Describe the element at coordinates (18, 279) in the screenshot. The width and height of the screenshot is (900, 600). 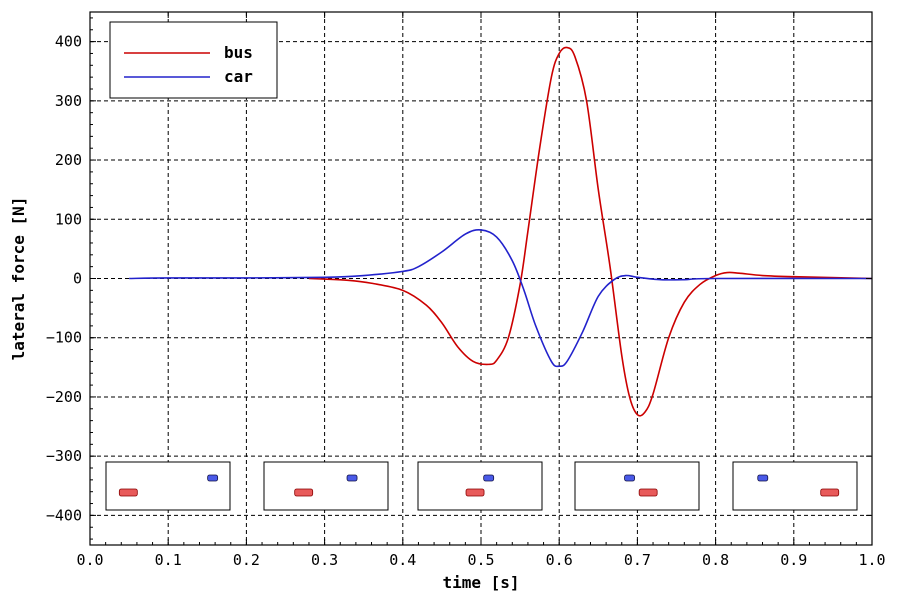
I see `y-axis-label: lateral force [N]` at that location.